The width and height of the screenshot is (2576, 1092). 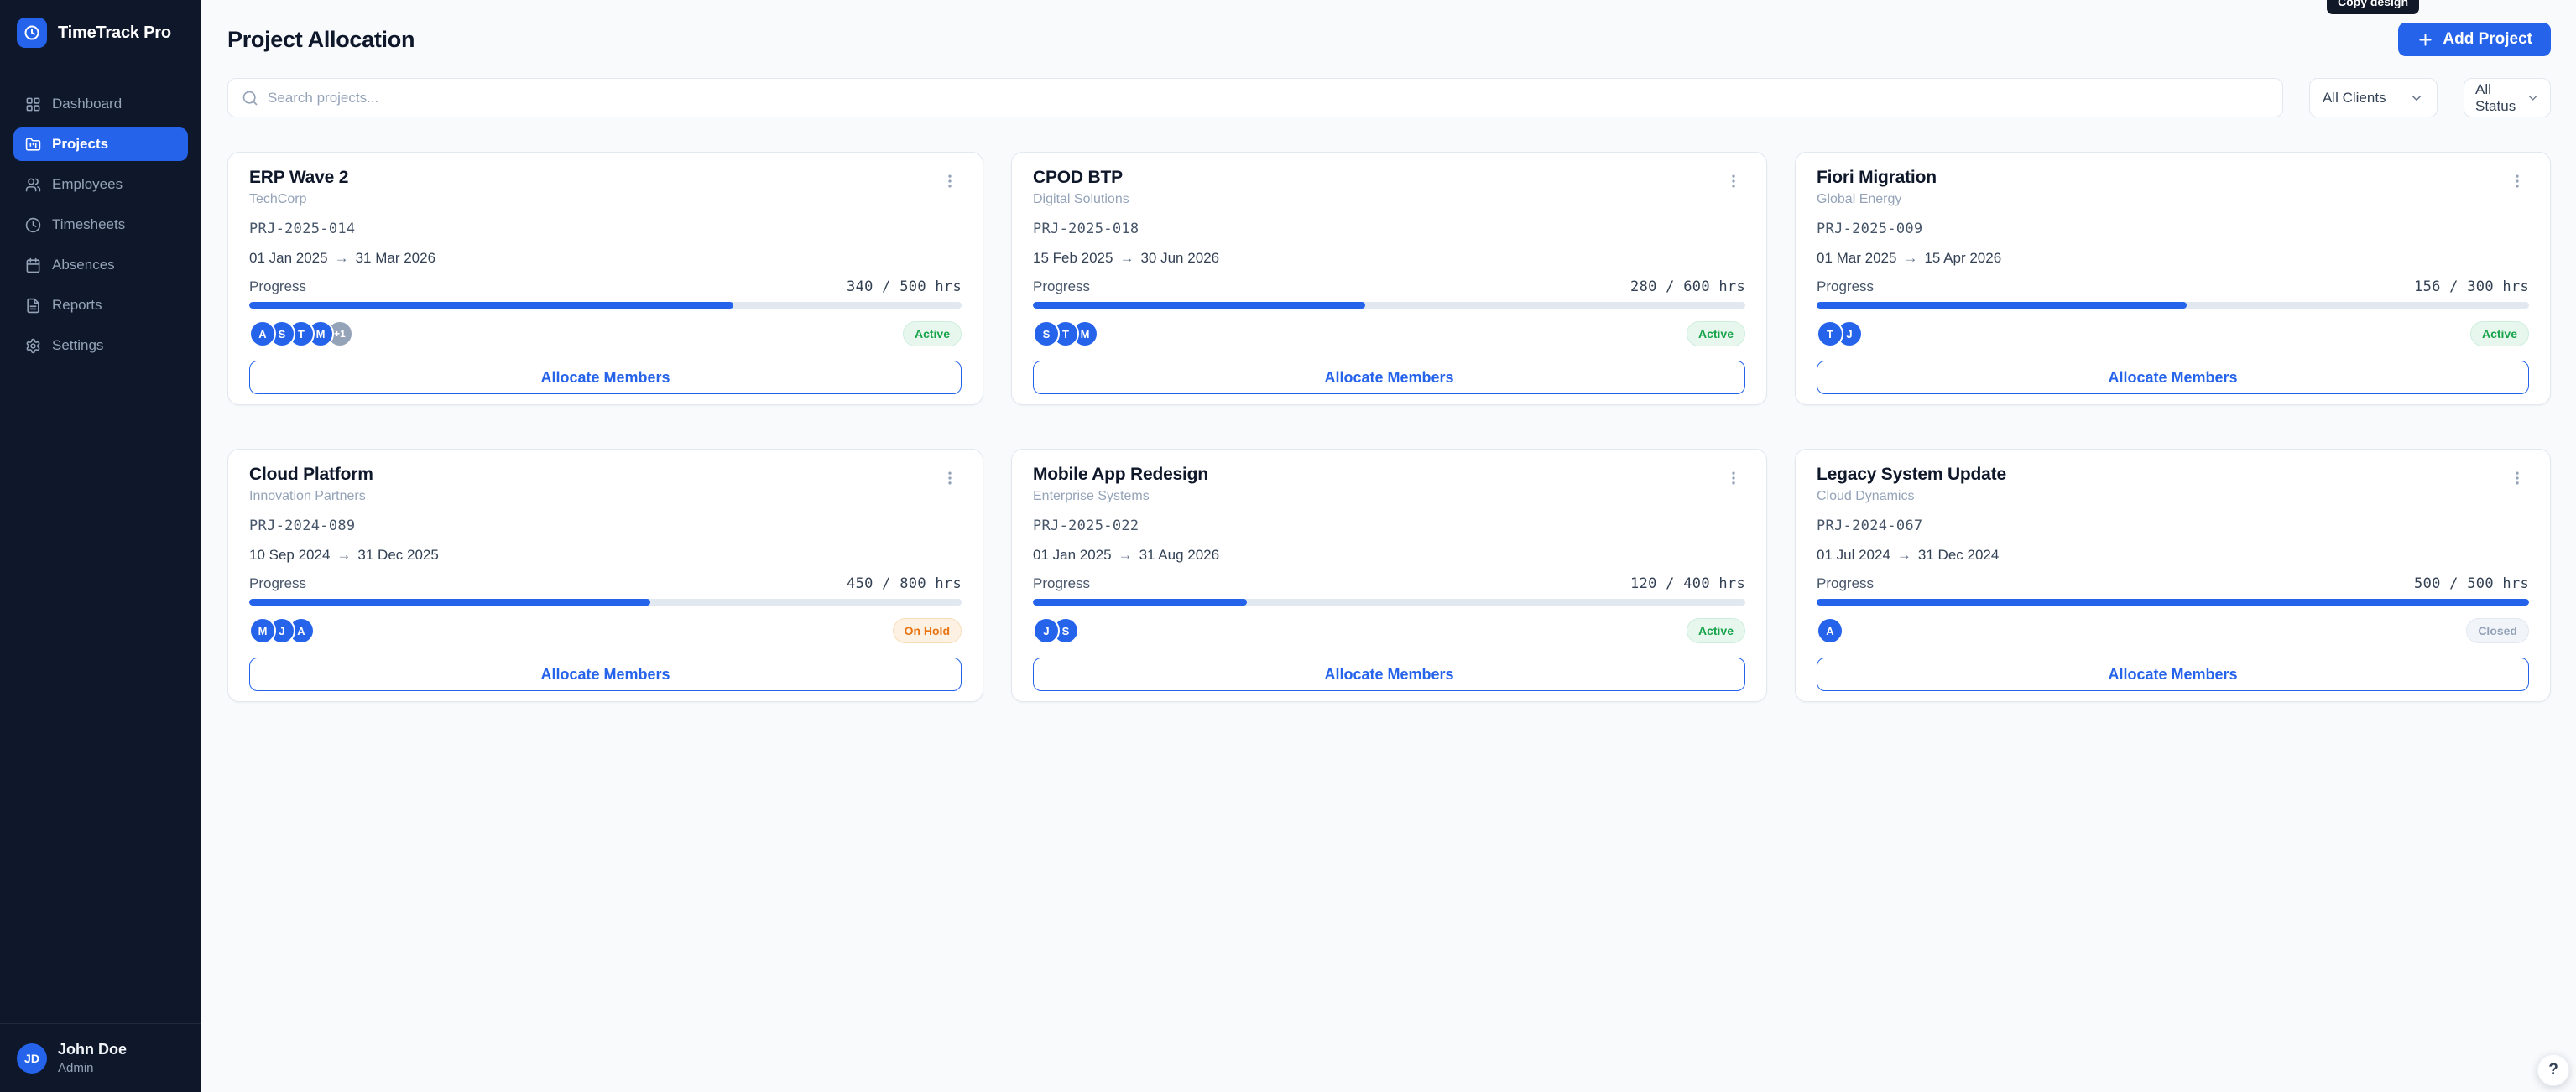 I want to click on search-input, so click(x=1268, y=98).